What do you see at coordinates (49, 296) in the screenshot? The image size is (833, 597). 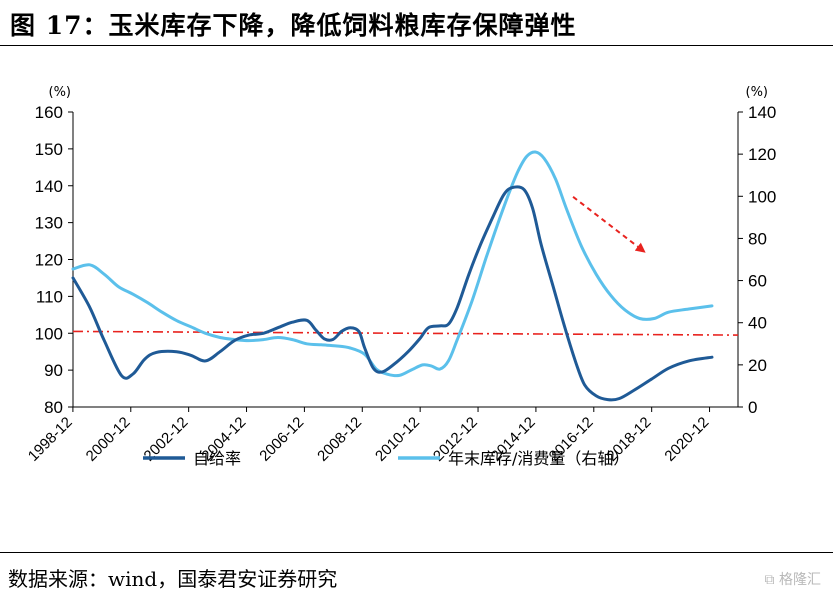 I see `left-tick-label: 110` at bounding box center [49, 296].